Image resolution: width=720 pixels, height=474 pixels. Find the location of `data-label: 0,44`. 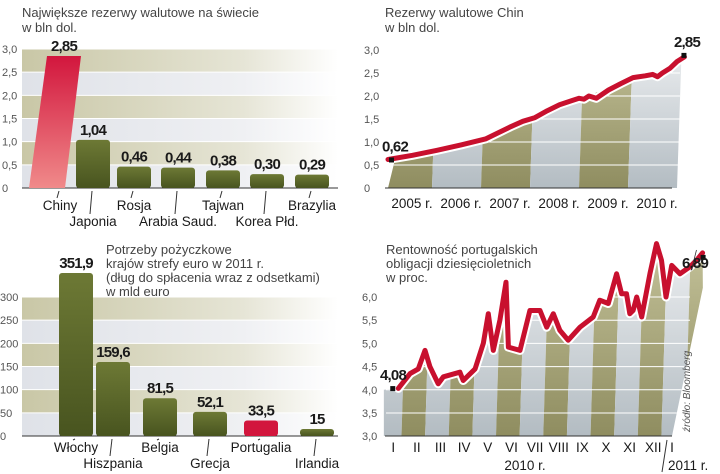

data-label: 0,44 is located at coordinates (178, 158).